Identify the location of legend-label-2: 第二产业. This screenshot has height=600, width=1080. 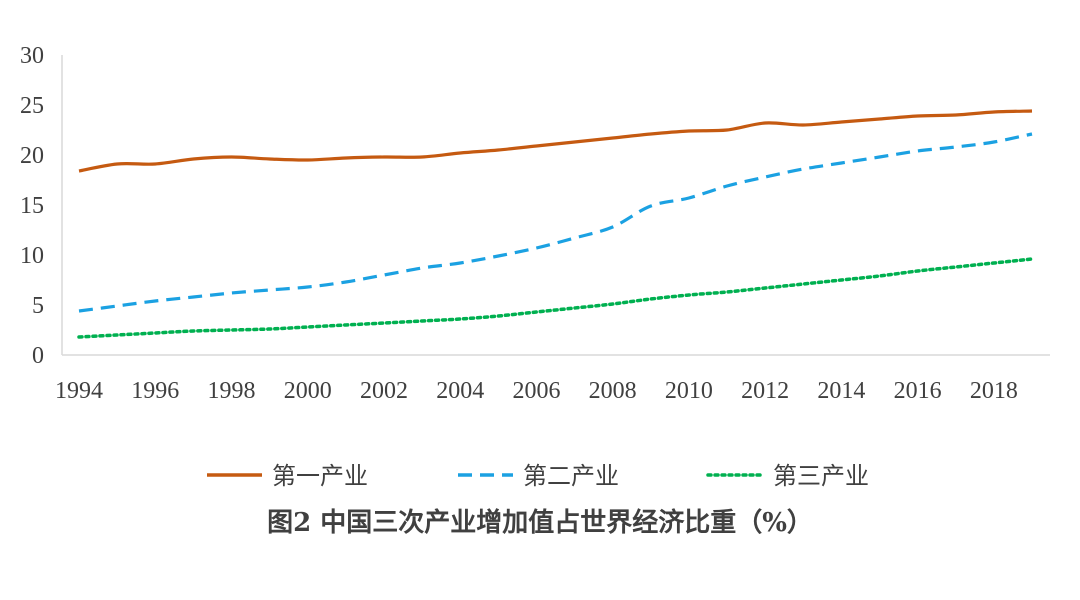
(571, 476).